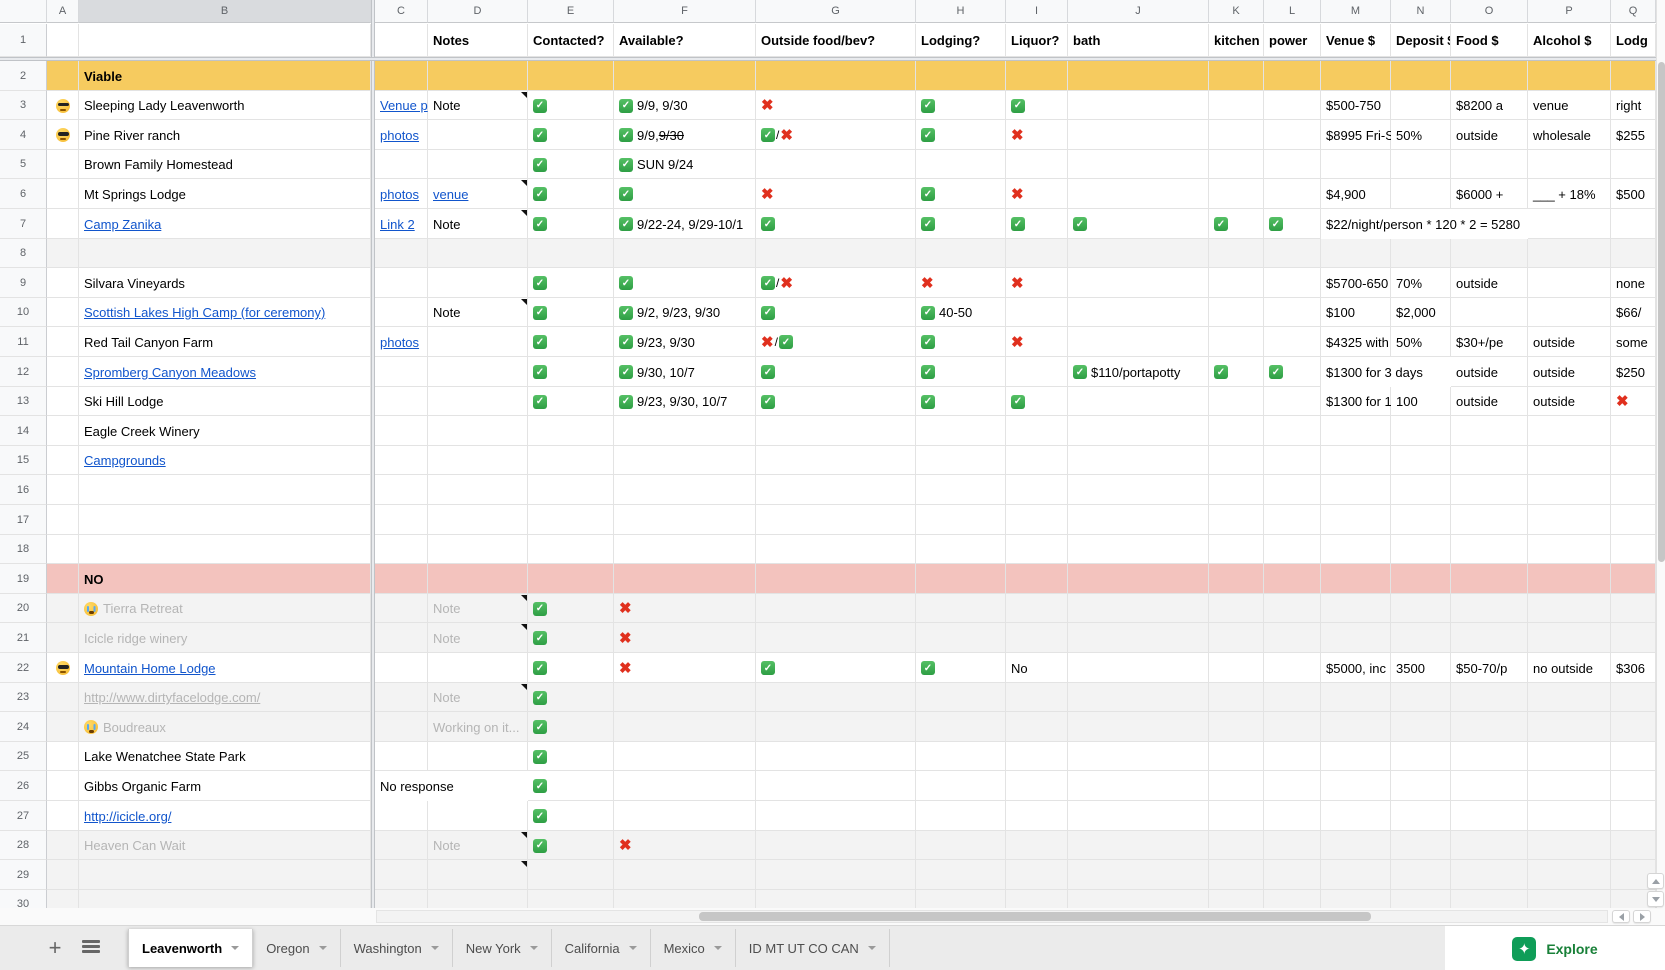 Image resolution: width=1665 pixels, height=970 pixels. What do you see at coordinates (1421, 638) in the screenshot?
I see `cell-N21` at bounding box center [1421, 638].